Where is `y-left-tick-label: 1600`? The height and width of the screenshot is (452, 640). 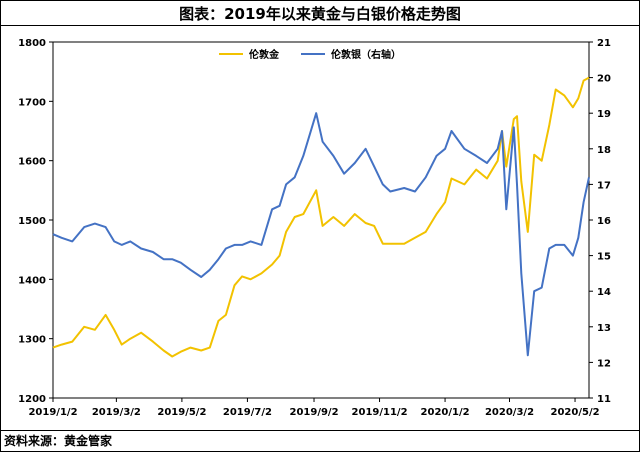
y-left-tick-label: 1600 is located at coordinates (32, 162).